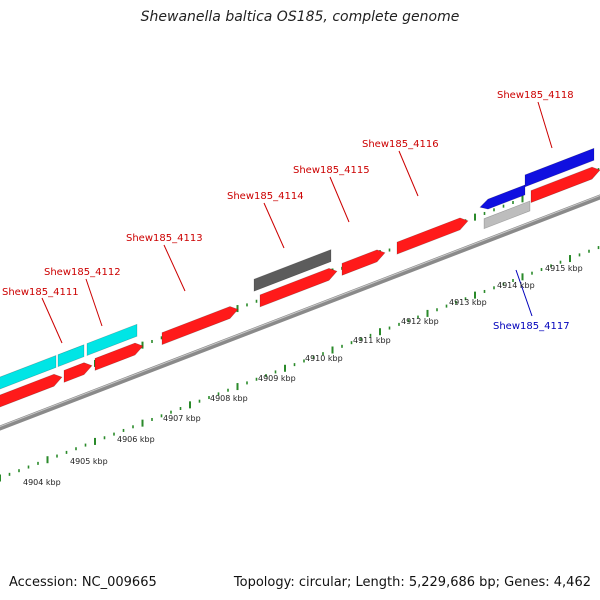 This screenshot has width=600, height=600. Describe the element at coordinates (564, 268) in the screenshot. I see `kbp-label: 4915 kbp` at that location.